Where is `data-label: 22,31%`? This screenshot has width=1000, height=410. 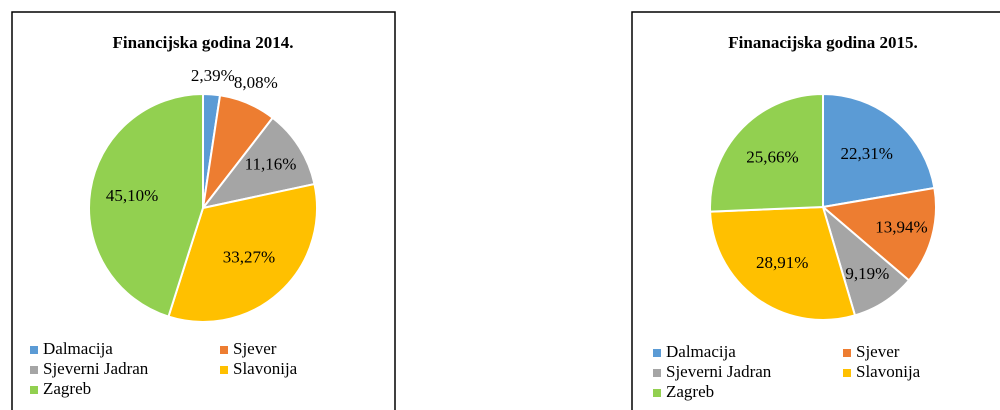 data-label: 22,31% is located at coordinates (867, 153).